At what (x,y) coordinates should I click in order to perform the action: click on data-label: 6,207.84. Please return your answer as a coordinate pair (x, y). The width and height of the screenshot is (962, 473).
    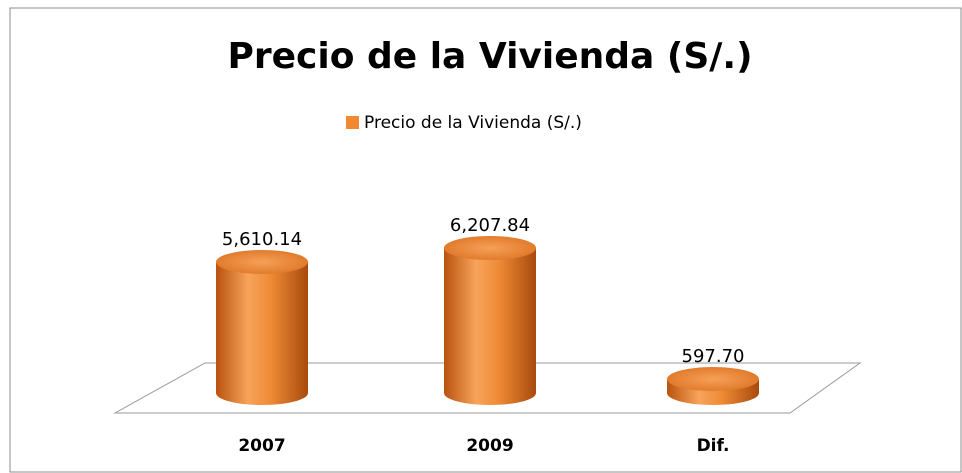
    Looking at the image, I should click on (490, 225).